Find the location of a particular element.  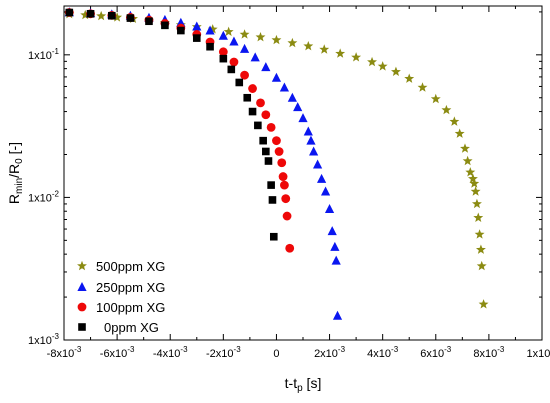

legend-label-0ppm: 0ppm XG is located at coordinates (131, 327).